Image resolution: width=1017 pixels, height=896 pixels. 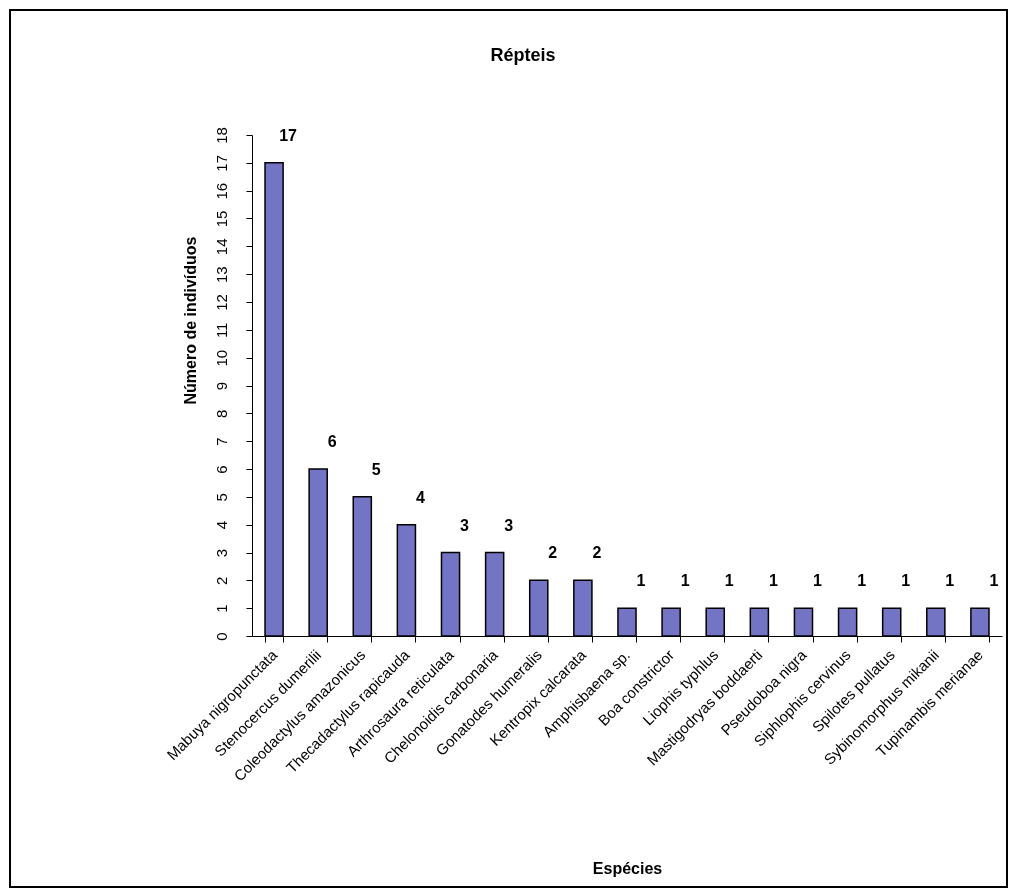 What do you see at coordinates (221, 497) in the screenshot?
I see `y-tick-label: 5` at bounding box center [221, 497].